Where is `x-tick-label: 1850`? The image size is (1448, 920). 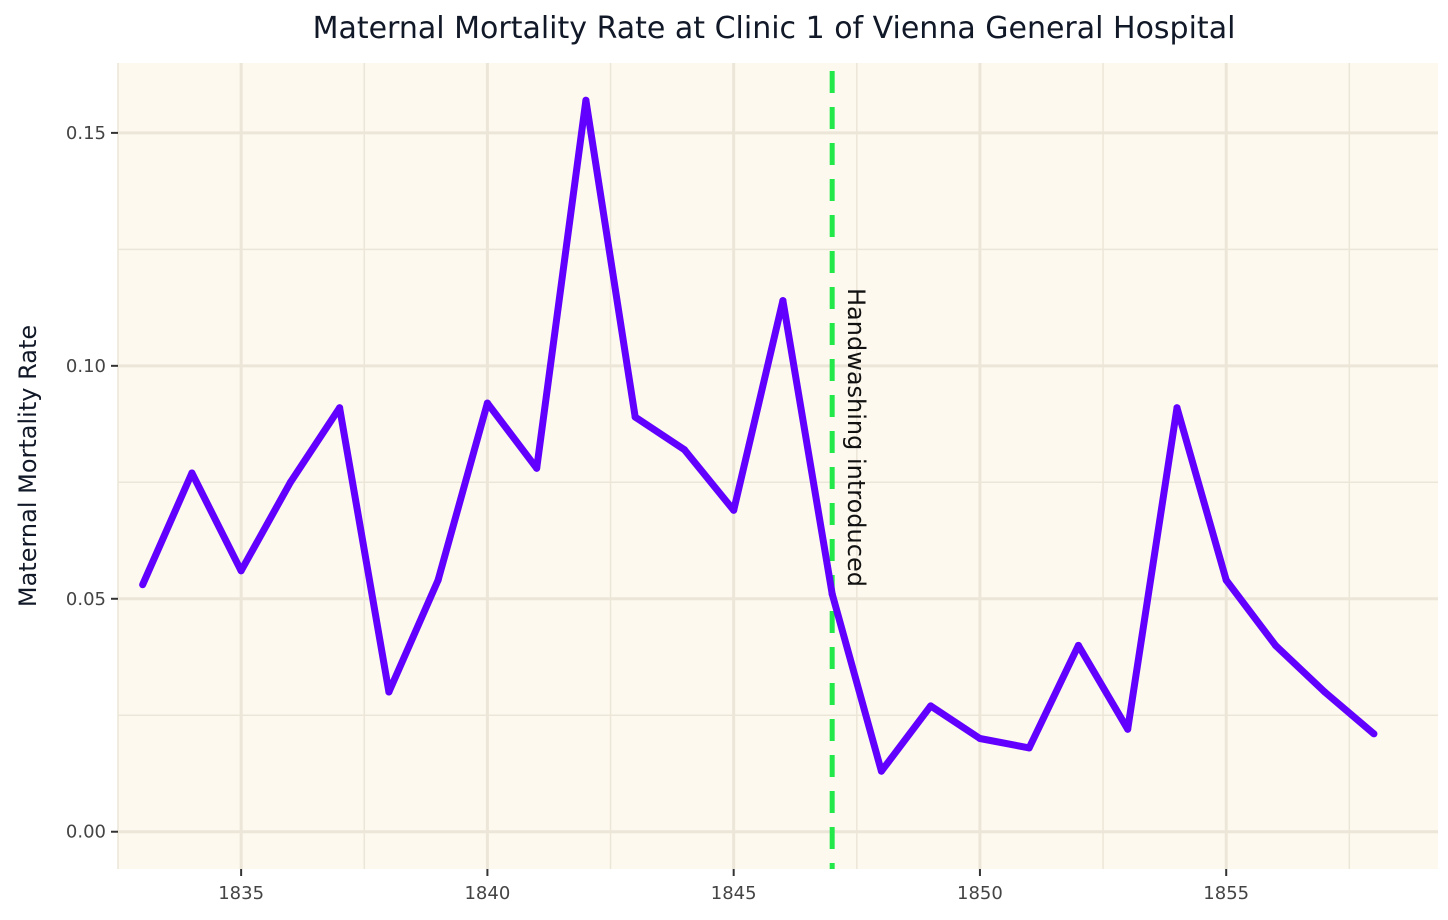 x-tick-label: 1850 is located at coordinates (980, 893).